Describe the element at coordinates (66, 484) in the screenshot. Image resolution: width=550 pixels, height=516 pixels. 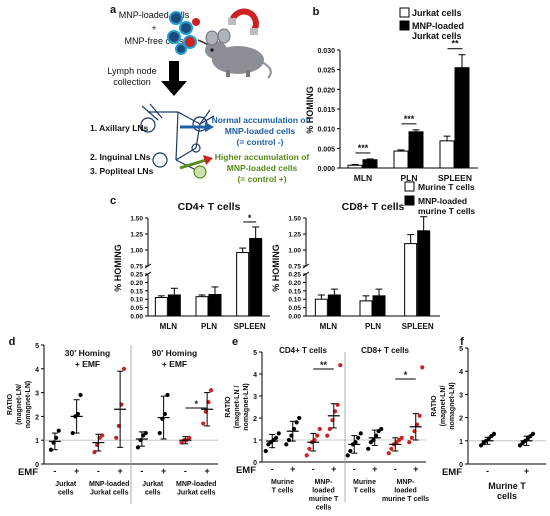
I see `group-label: Jurkat` at that location.